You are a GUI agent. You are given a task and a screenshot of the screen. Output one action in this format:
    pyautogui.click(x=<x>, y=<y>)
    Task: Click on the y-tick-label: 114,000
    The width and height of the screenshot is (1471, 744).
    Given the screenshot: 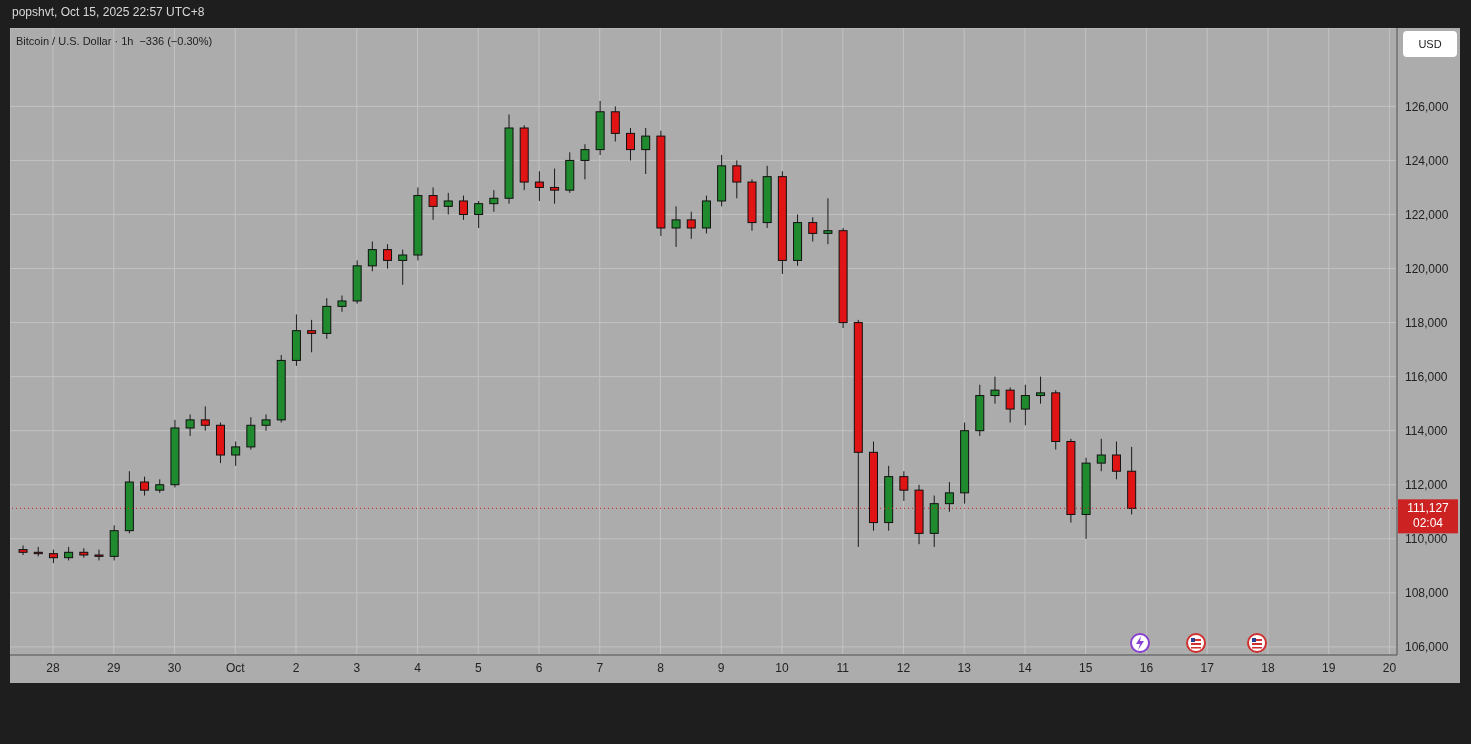 What is the action you would take?
    pyautogui.click(x=1426, y=430)
    